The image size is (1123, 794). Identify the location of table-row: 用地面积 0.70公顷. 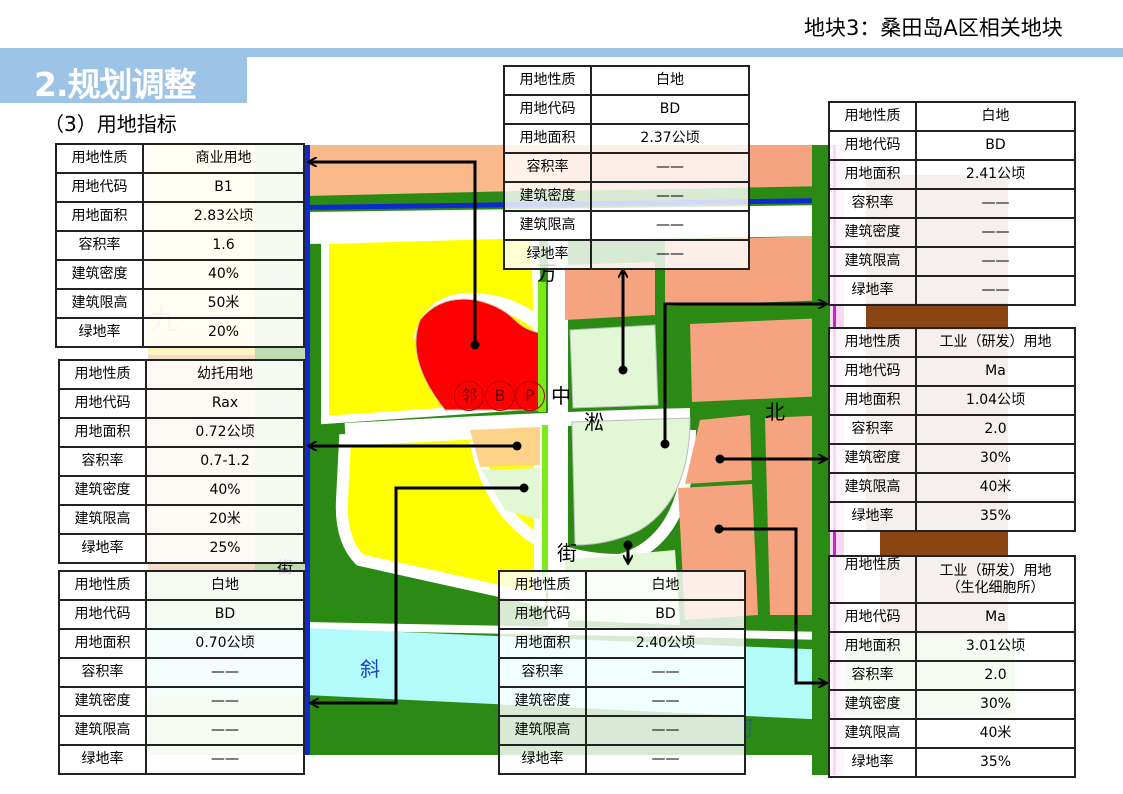
(181, 643).